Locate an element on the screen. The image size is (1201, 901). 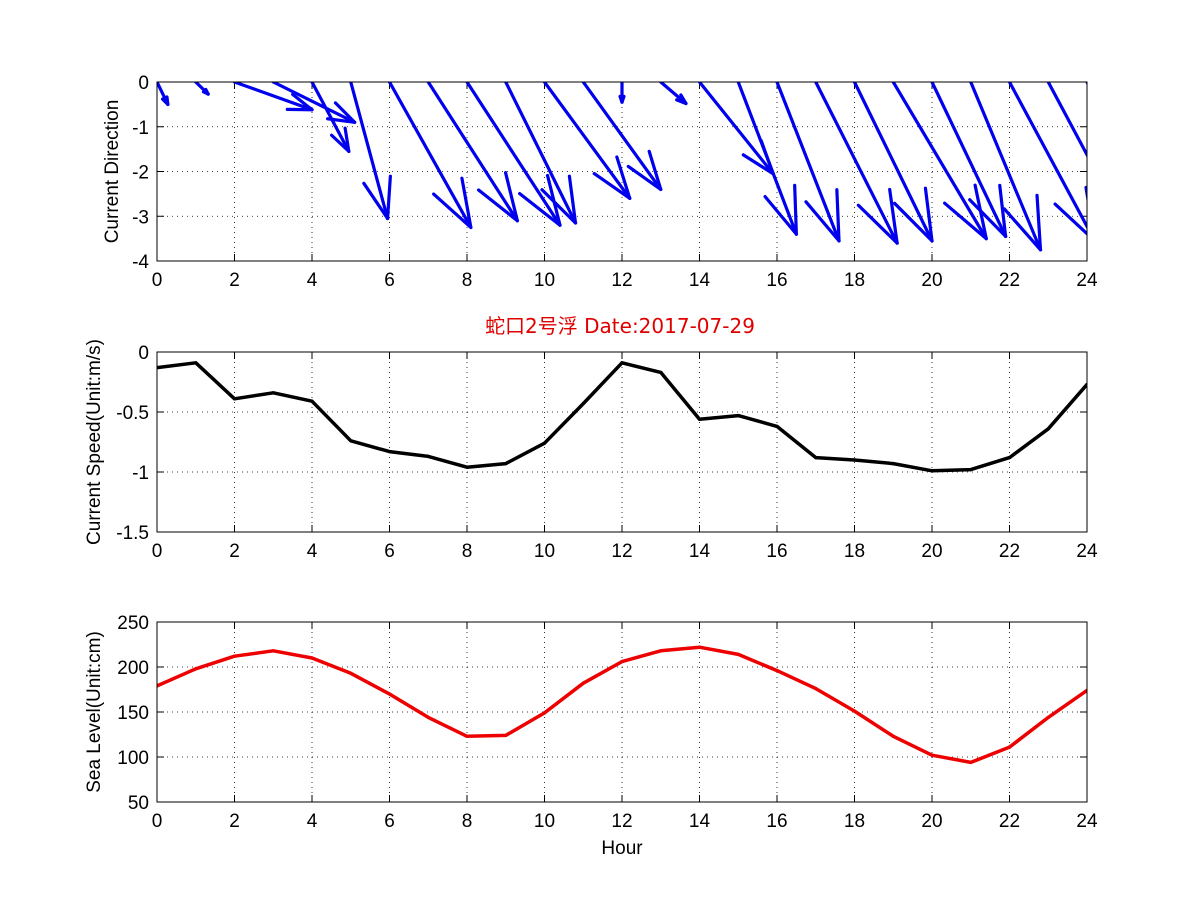
y-tick-label: 50 is located at coordinates (138, 803).